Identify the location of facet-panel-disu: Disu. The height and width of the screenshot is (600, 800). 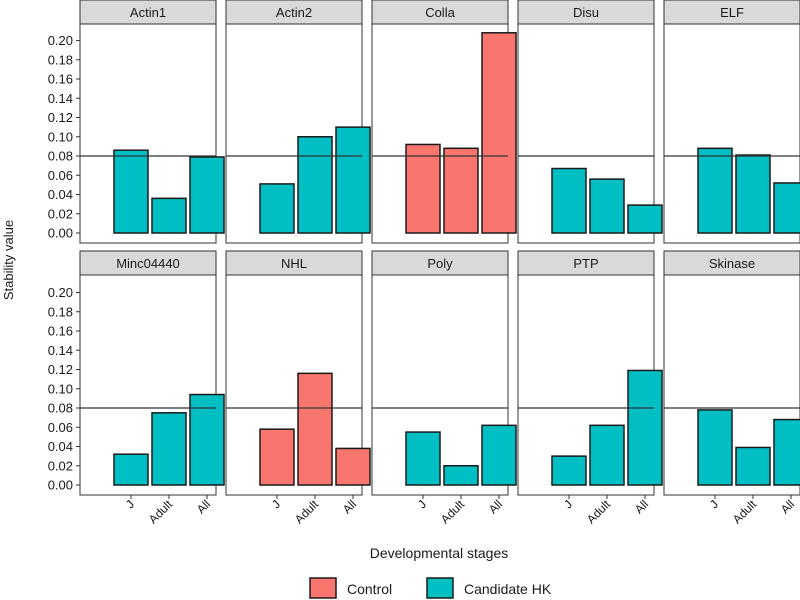
(590, 122).